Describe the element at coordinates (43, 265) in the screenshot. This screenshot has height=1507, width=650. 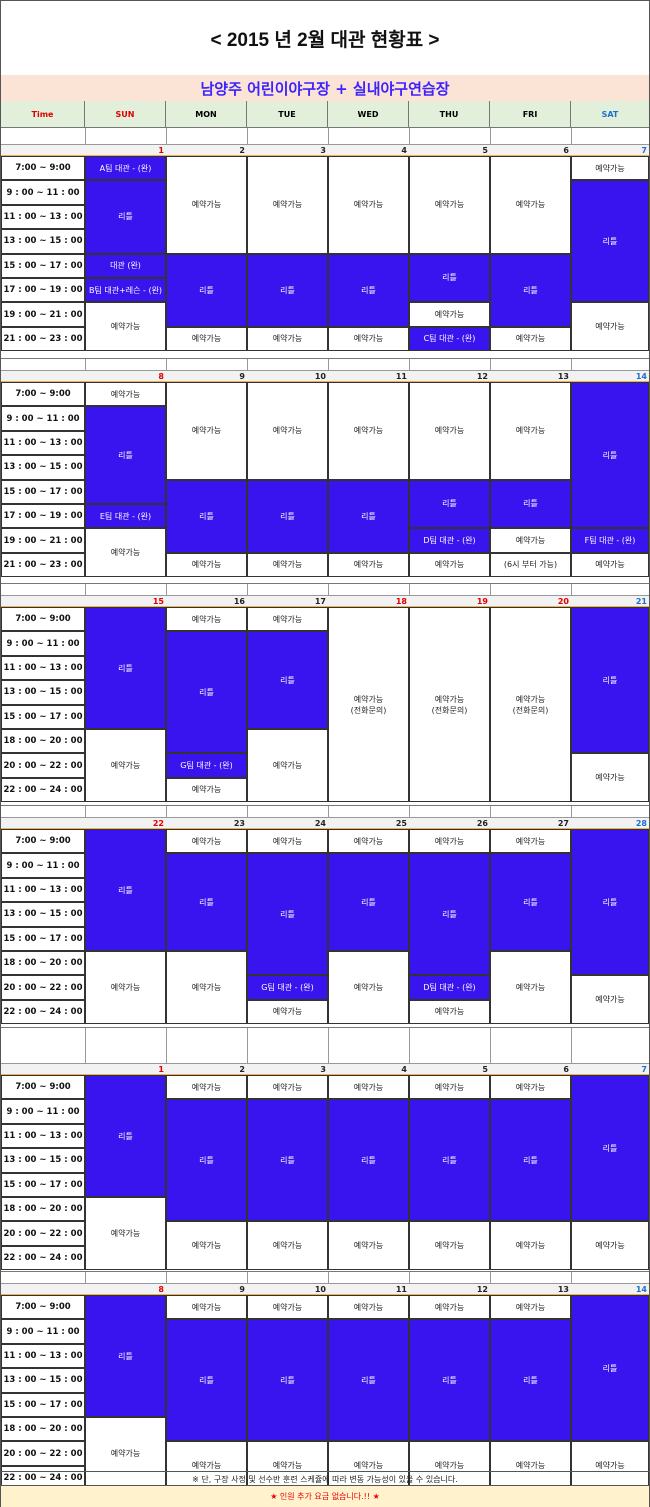
I see `time-slot-label: 15 : 00 ~ 17 : 00` at that location.